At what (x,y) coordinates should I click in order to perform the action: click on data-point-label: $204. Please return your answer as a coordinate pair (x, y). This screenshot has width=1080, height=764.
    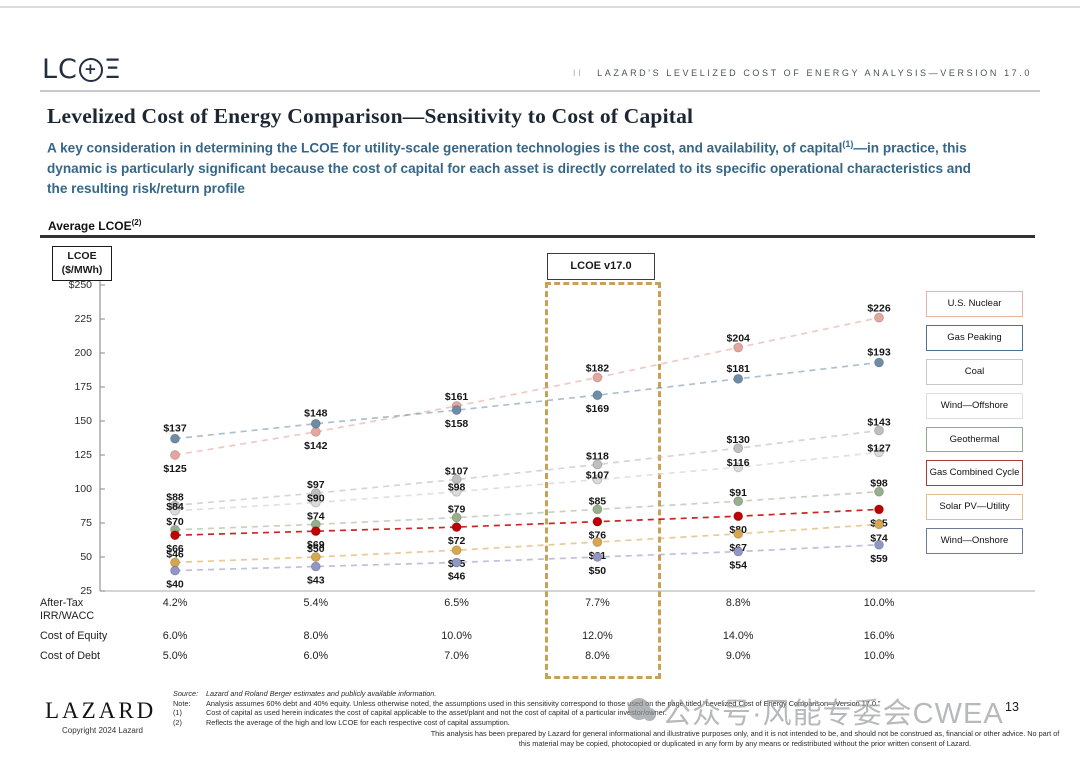
    Looking at the image, I should click on (739, 339).